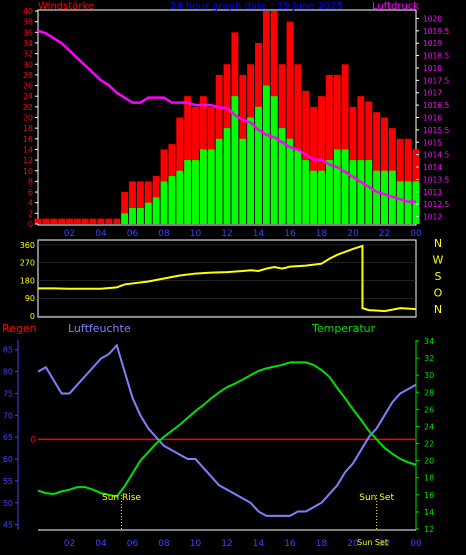 The width and height of the screenshot is (466, 555). I want to click on humidity-tick-label: 60, so click(8, 459).